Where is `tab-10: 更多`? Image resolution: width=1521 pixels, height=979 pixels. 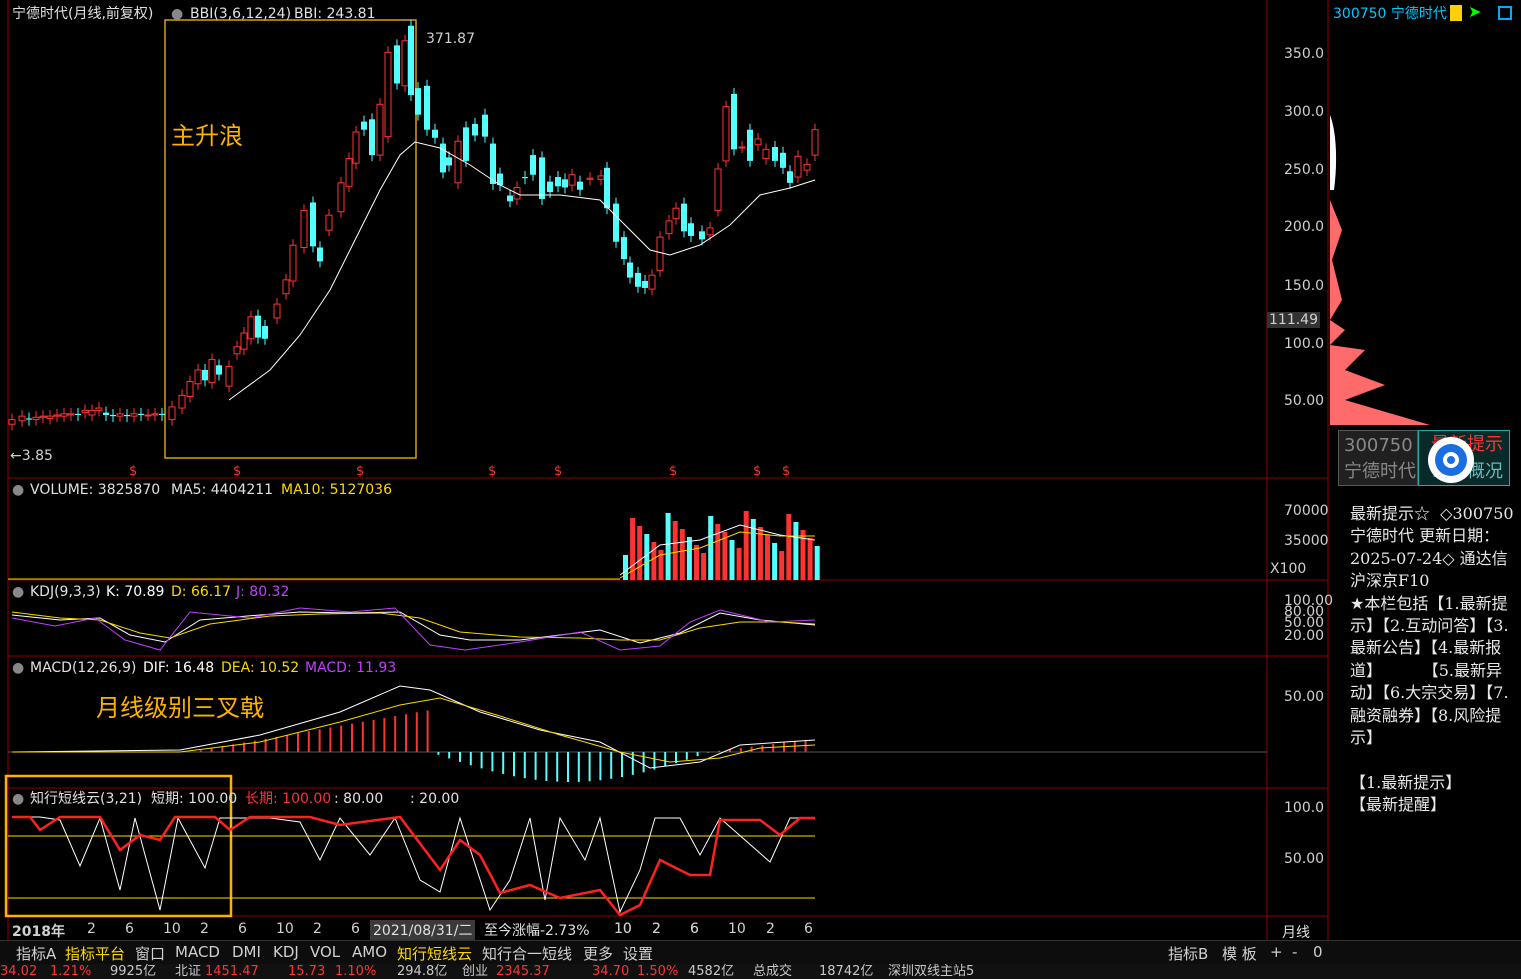 tab-10: 更多 is located at coordinates (598, 954).